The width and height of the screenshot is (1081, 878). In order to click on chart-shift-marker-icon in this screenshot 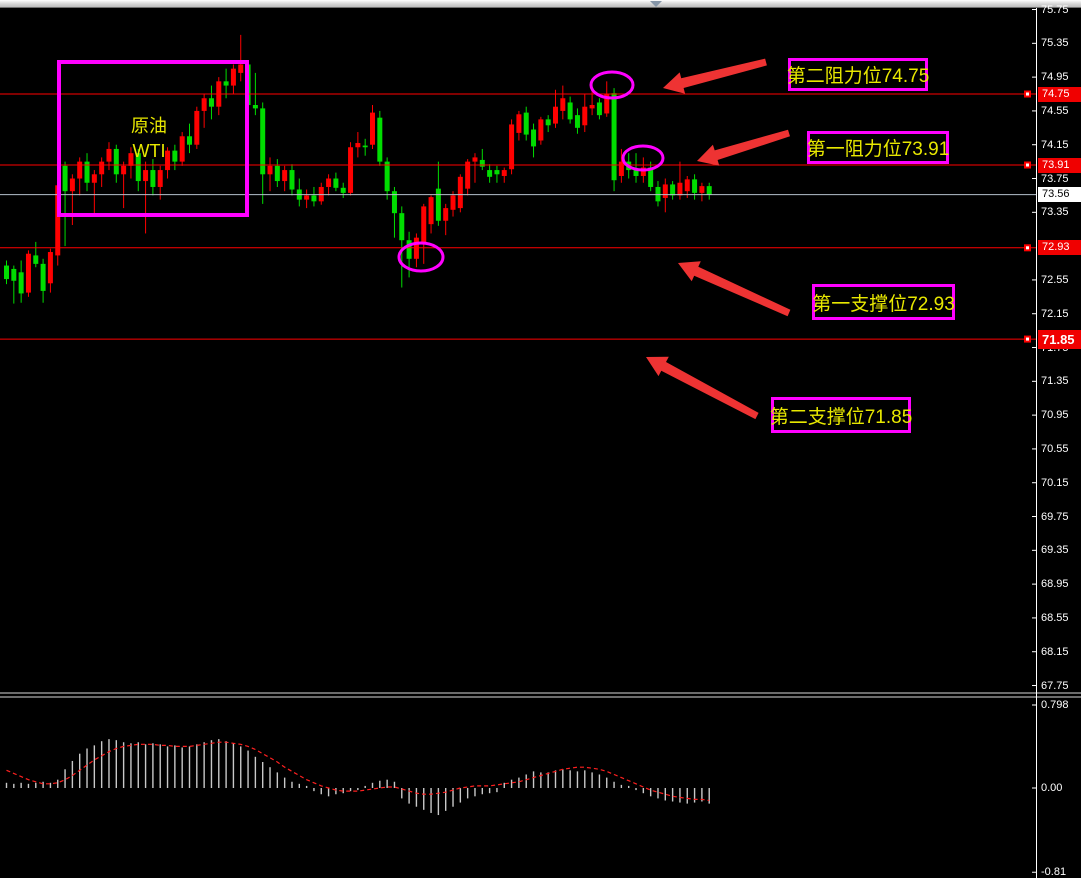, I will do `click(656, 4)`.